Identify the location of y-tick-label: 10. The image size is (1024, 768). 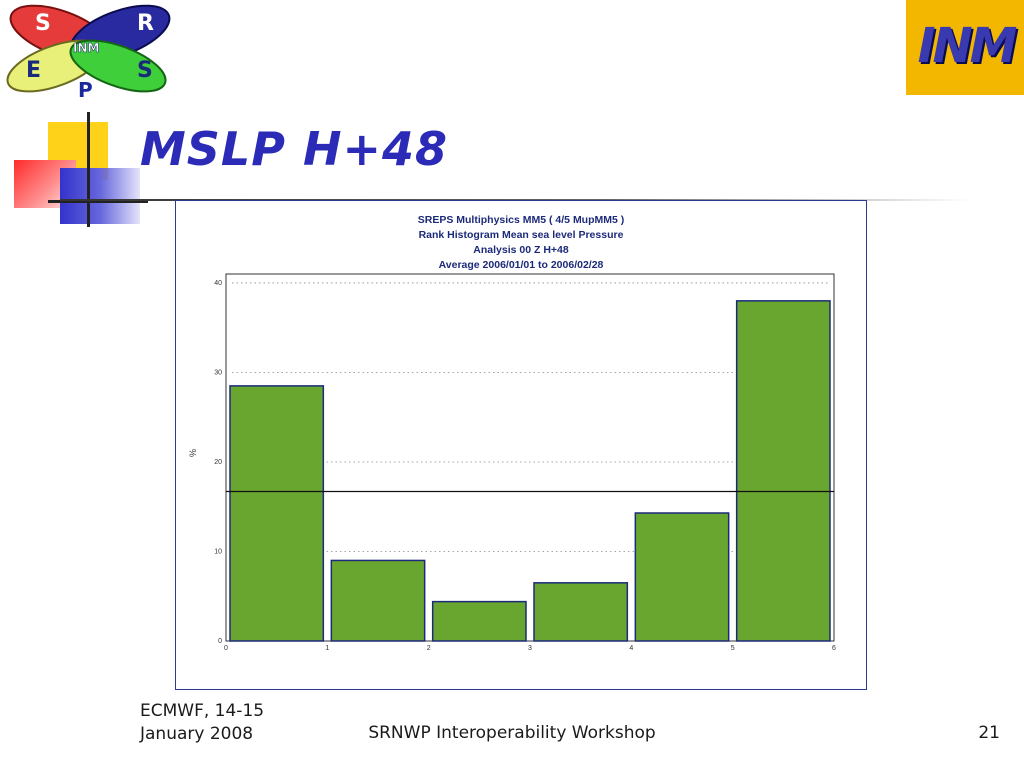
(218, 551).